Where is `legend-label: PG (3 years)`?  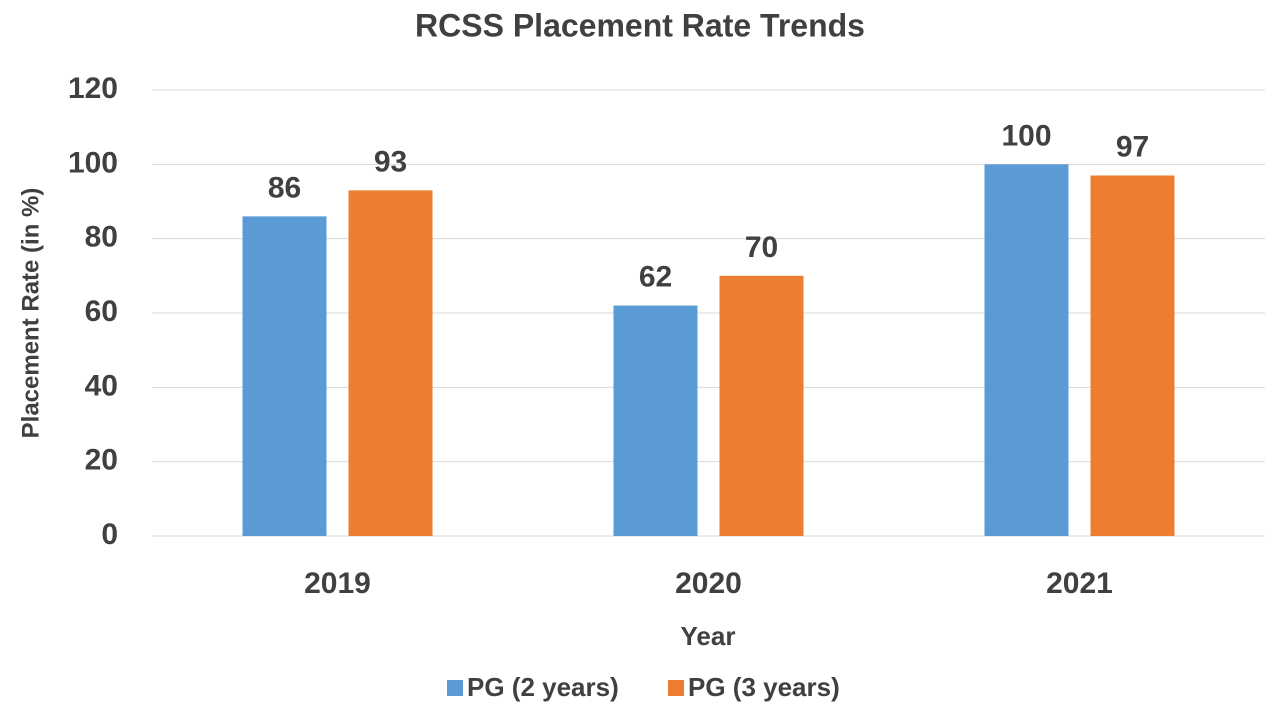
legend-label: PG (3 years) is located at coordinates (764, 687).